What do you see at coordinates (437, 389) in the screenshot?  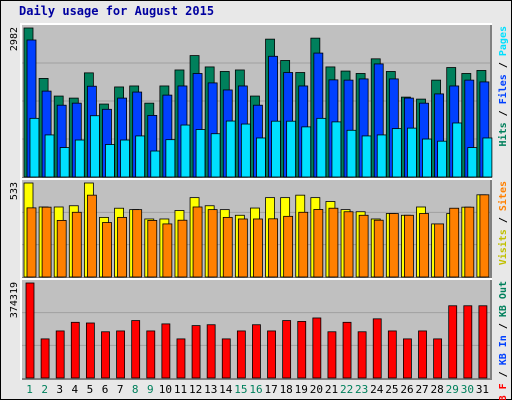 I see `x-tick-label-day-28: 28` at bounding box center [437, 389].